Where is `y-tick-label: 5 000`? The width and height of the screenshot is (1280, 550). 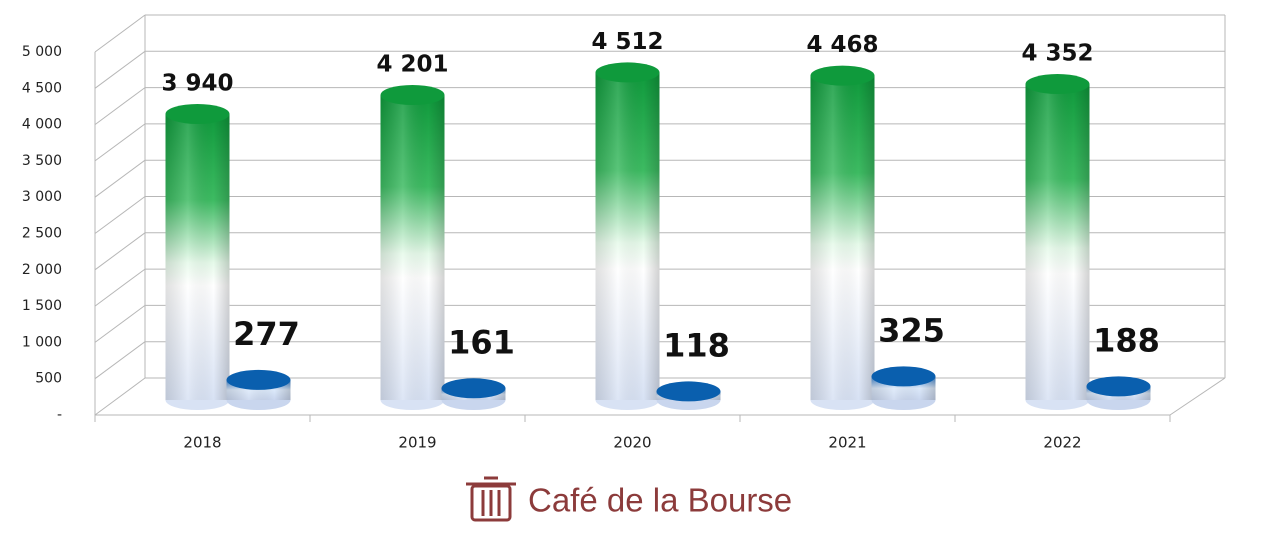
y-tick-label: 5 000 is located at coordinates (42, 52).